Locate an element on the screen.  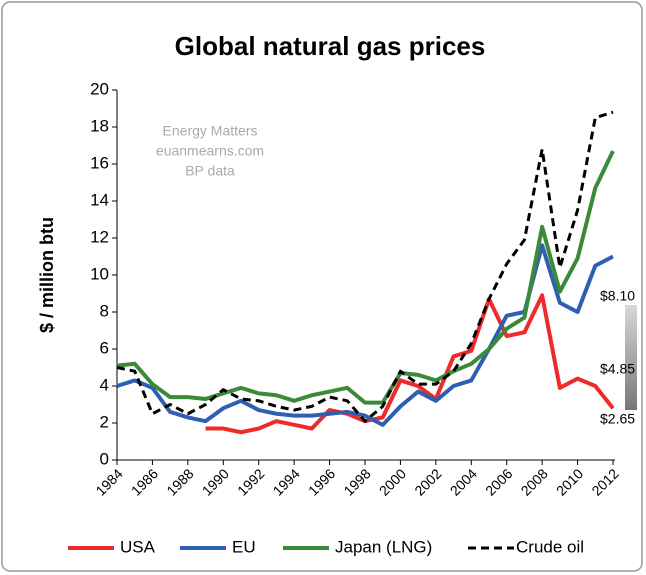
y-tick-label: 12 is located at coordinates (99, 236).